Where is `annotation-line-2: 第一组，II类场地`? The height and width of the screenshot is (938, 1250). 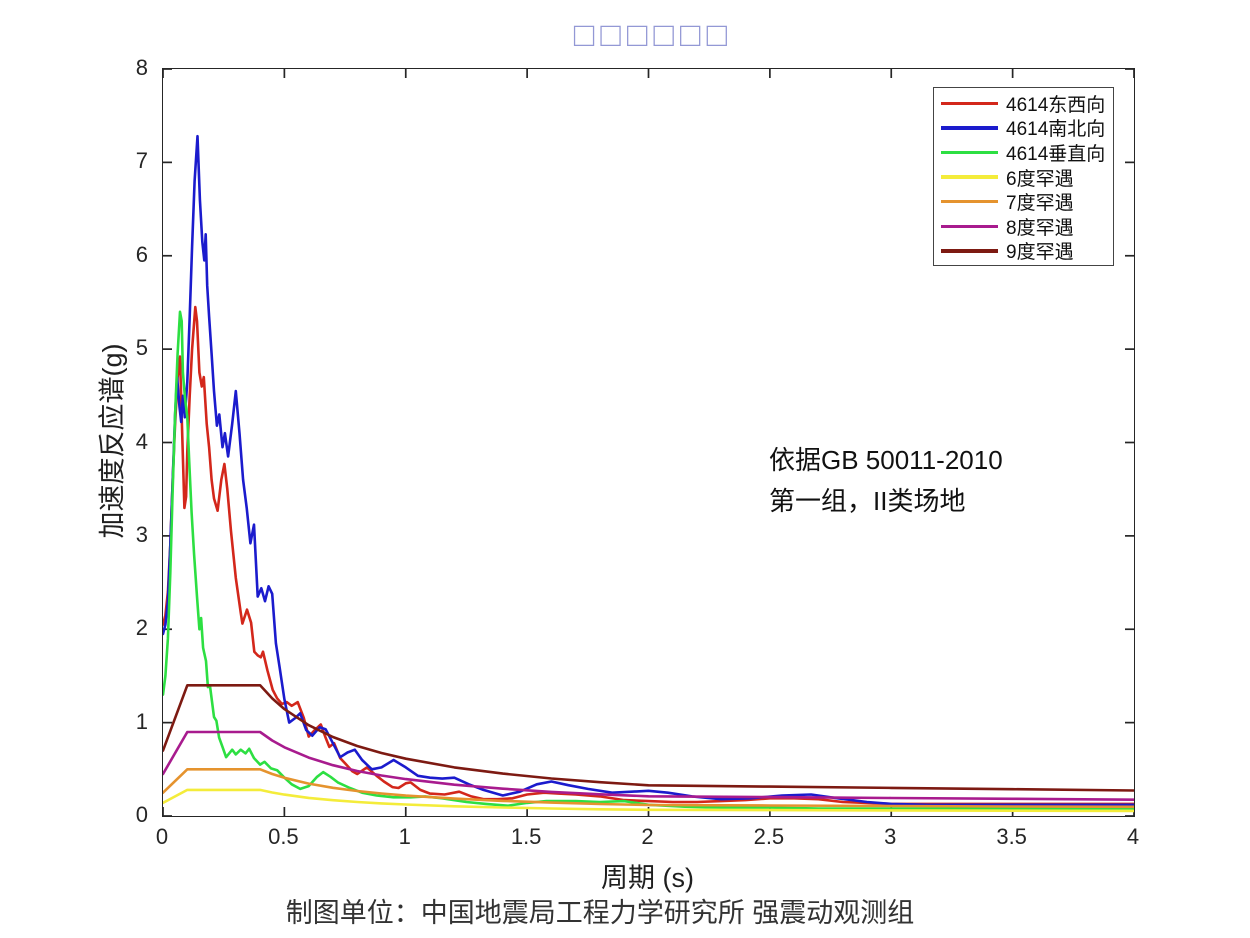
annotation-line-2: 第一组，II类场地 is located at coordinates (867, 501).